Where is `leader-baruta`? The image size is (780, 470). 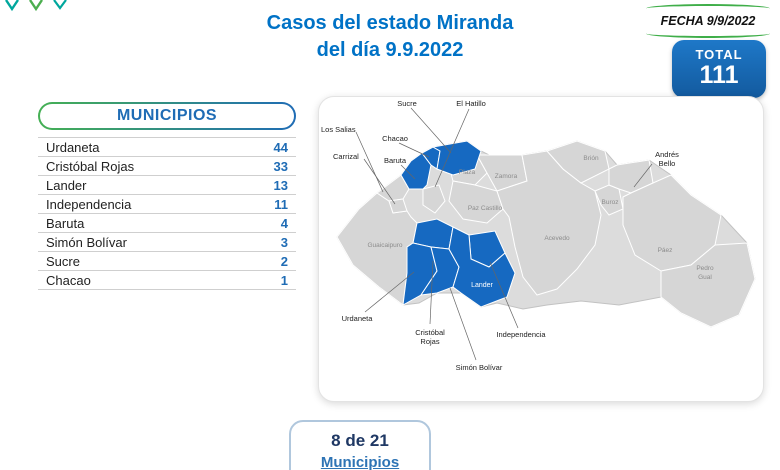
leader-baruta is located at coordinates (408, 172).